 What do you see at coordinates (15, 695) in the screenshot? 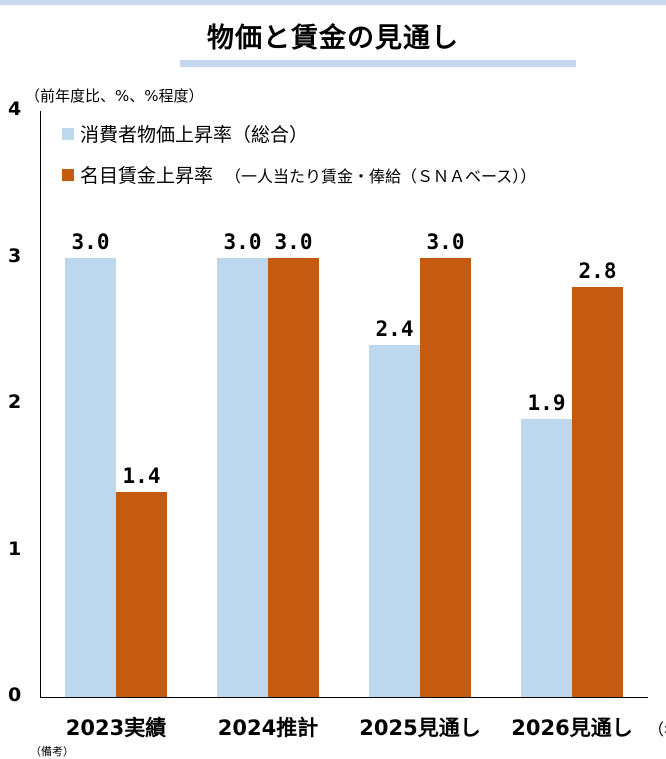
I see `y-tick-label: 0` at bounding box center [15, 695].